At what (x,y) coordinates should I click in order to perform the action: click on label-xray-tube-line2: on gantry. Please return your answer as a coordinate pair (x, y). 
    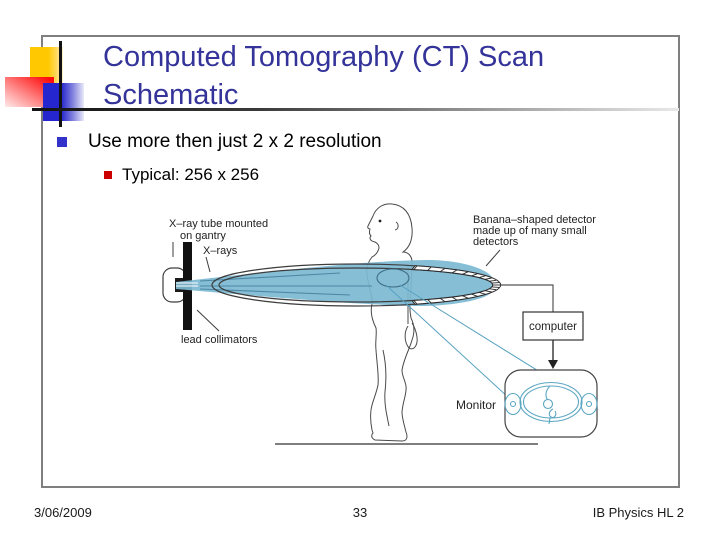
    Looking at the image, I should click on (203, 236).